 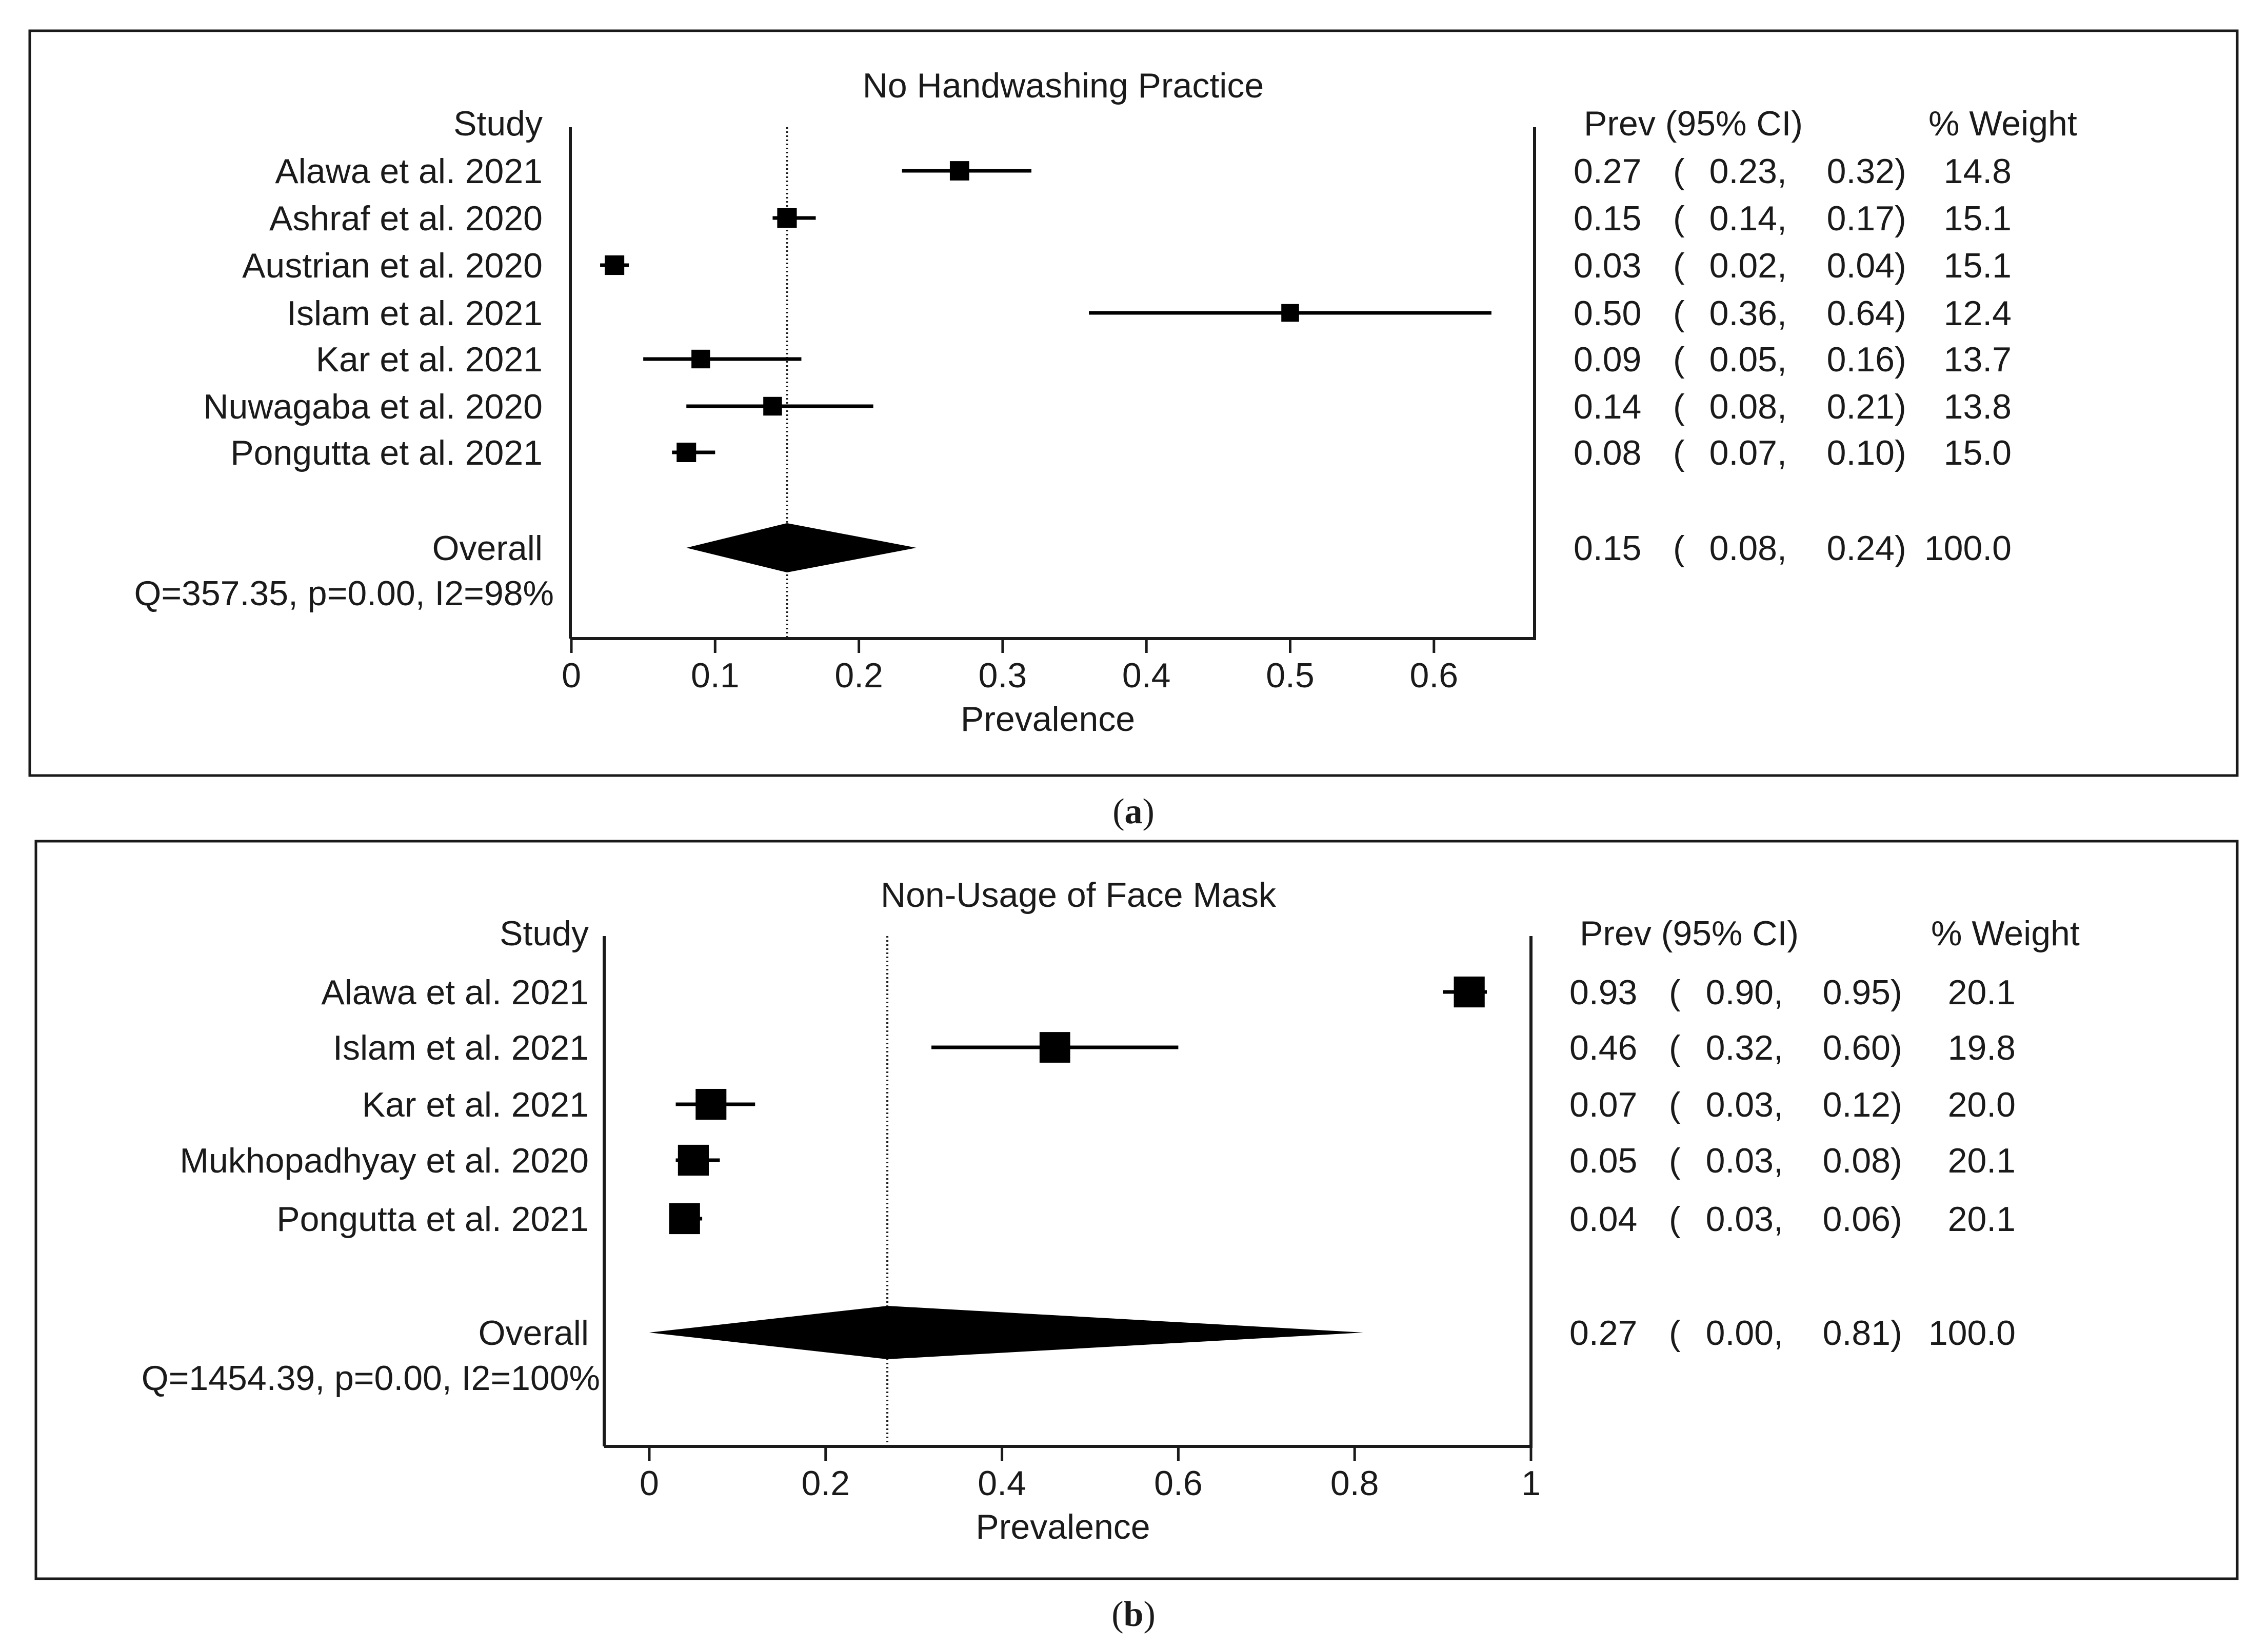 What do you see at coordinates (384, 1160) in the screenshot?
I see `study-label: Mukhopadhyay et al. 2020` at bounding box center [384, 1160].